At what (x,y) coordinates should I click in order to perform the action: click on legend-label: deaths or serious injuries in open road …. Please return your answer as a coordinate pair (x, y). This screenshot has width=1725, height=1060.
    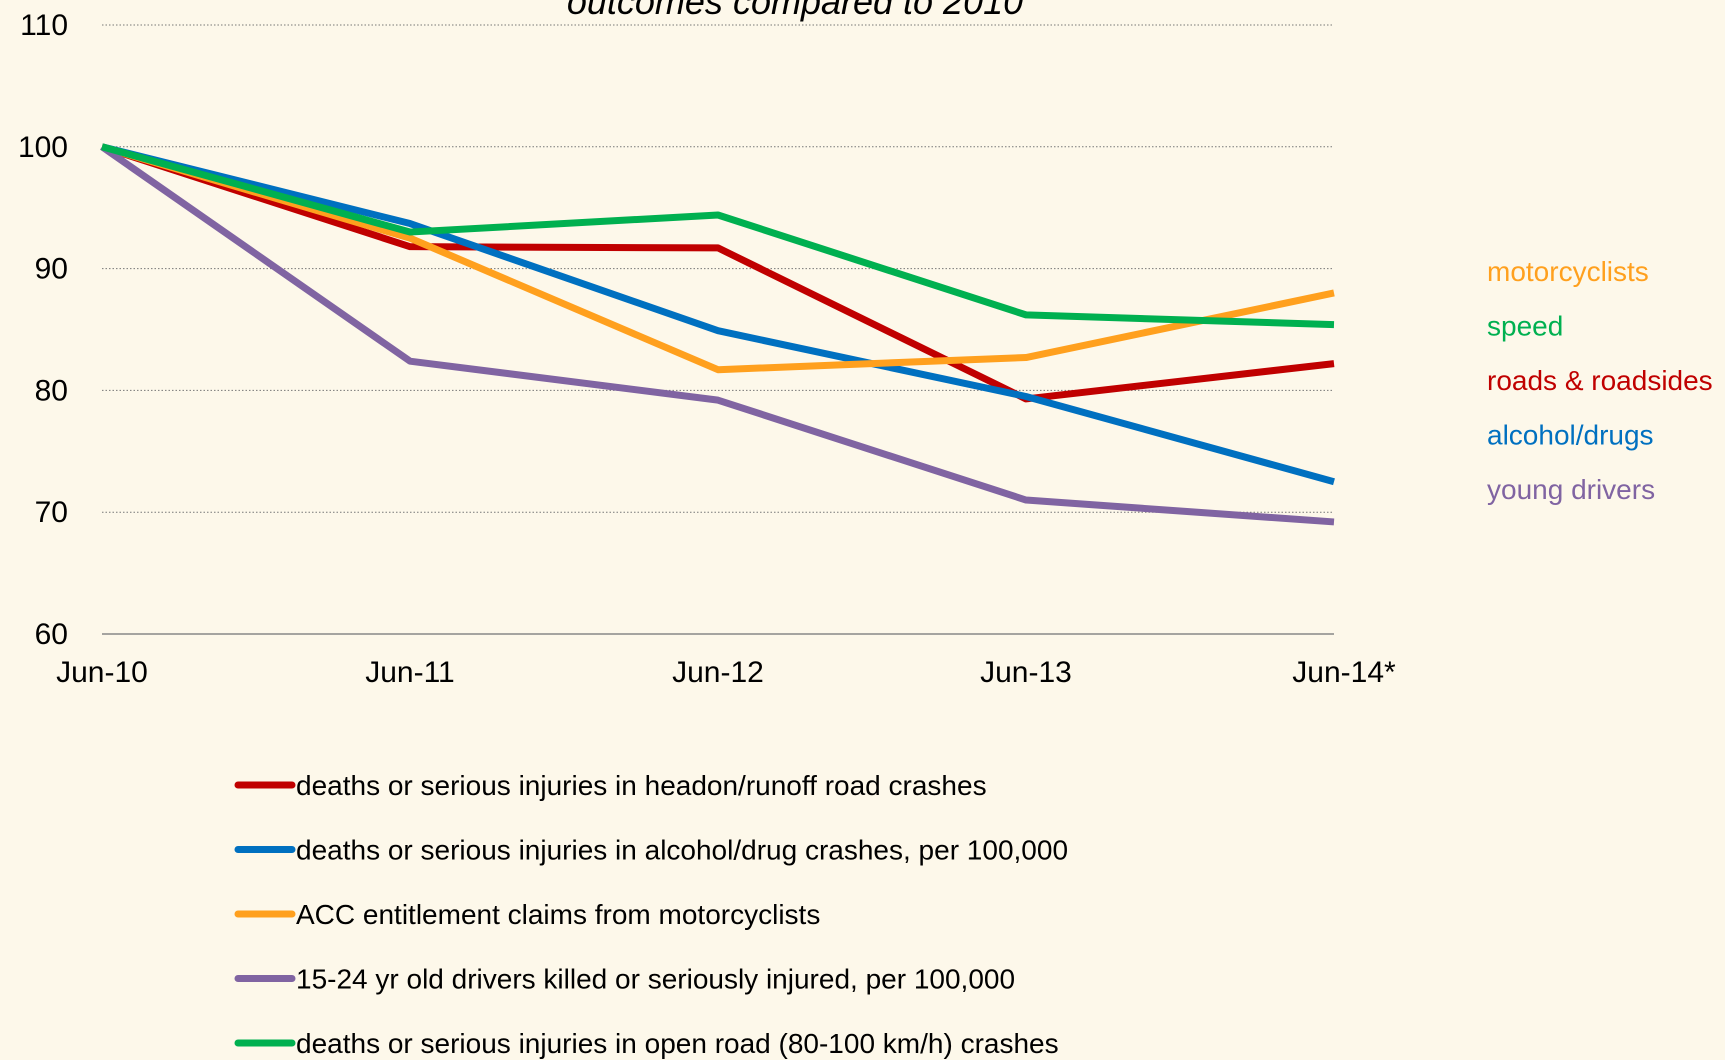
    Looking at the image, I should click on (677, 1043).